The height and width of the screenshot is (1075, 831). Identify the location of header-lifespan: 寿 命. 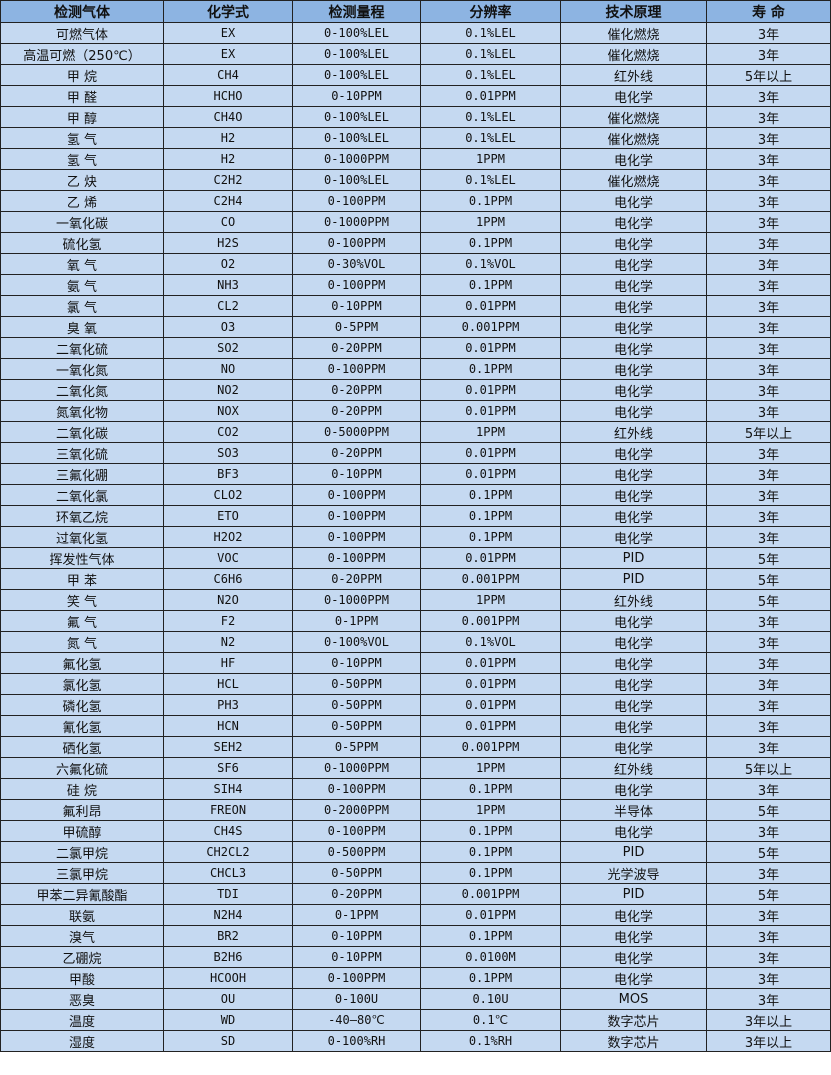
(768, 11).